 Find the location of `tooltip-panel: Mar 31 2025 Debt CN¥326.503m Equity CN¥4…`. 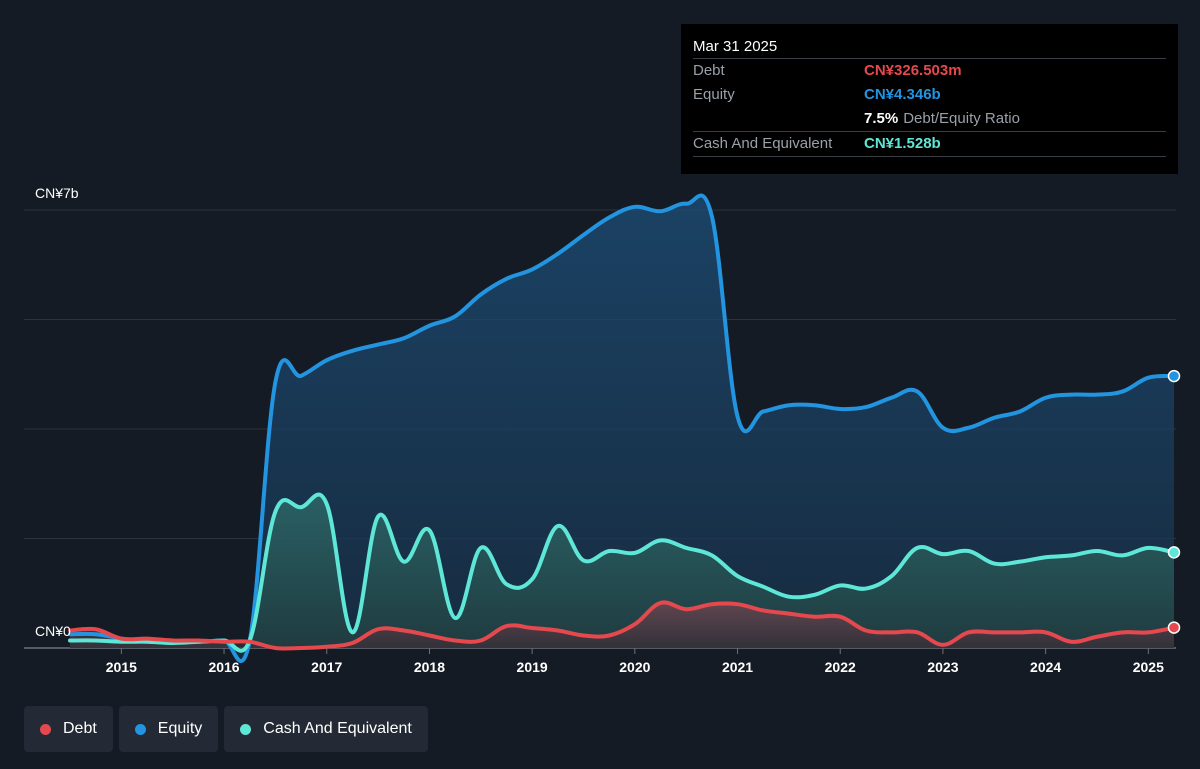

tooltip-panel: Mar 31 2025 Debt CN¥326.503m Equity CN¥4… is located at coordinates (929, 99).